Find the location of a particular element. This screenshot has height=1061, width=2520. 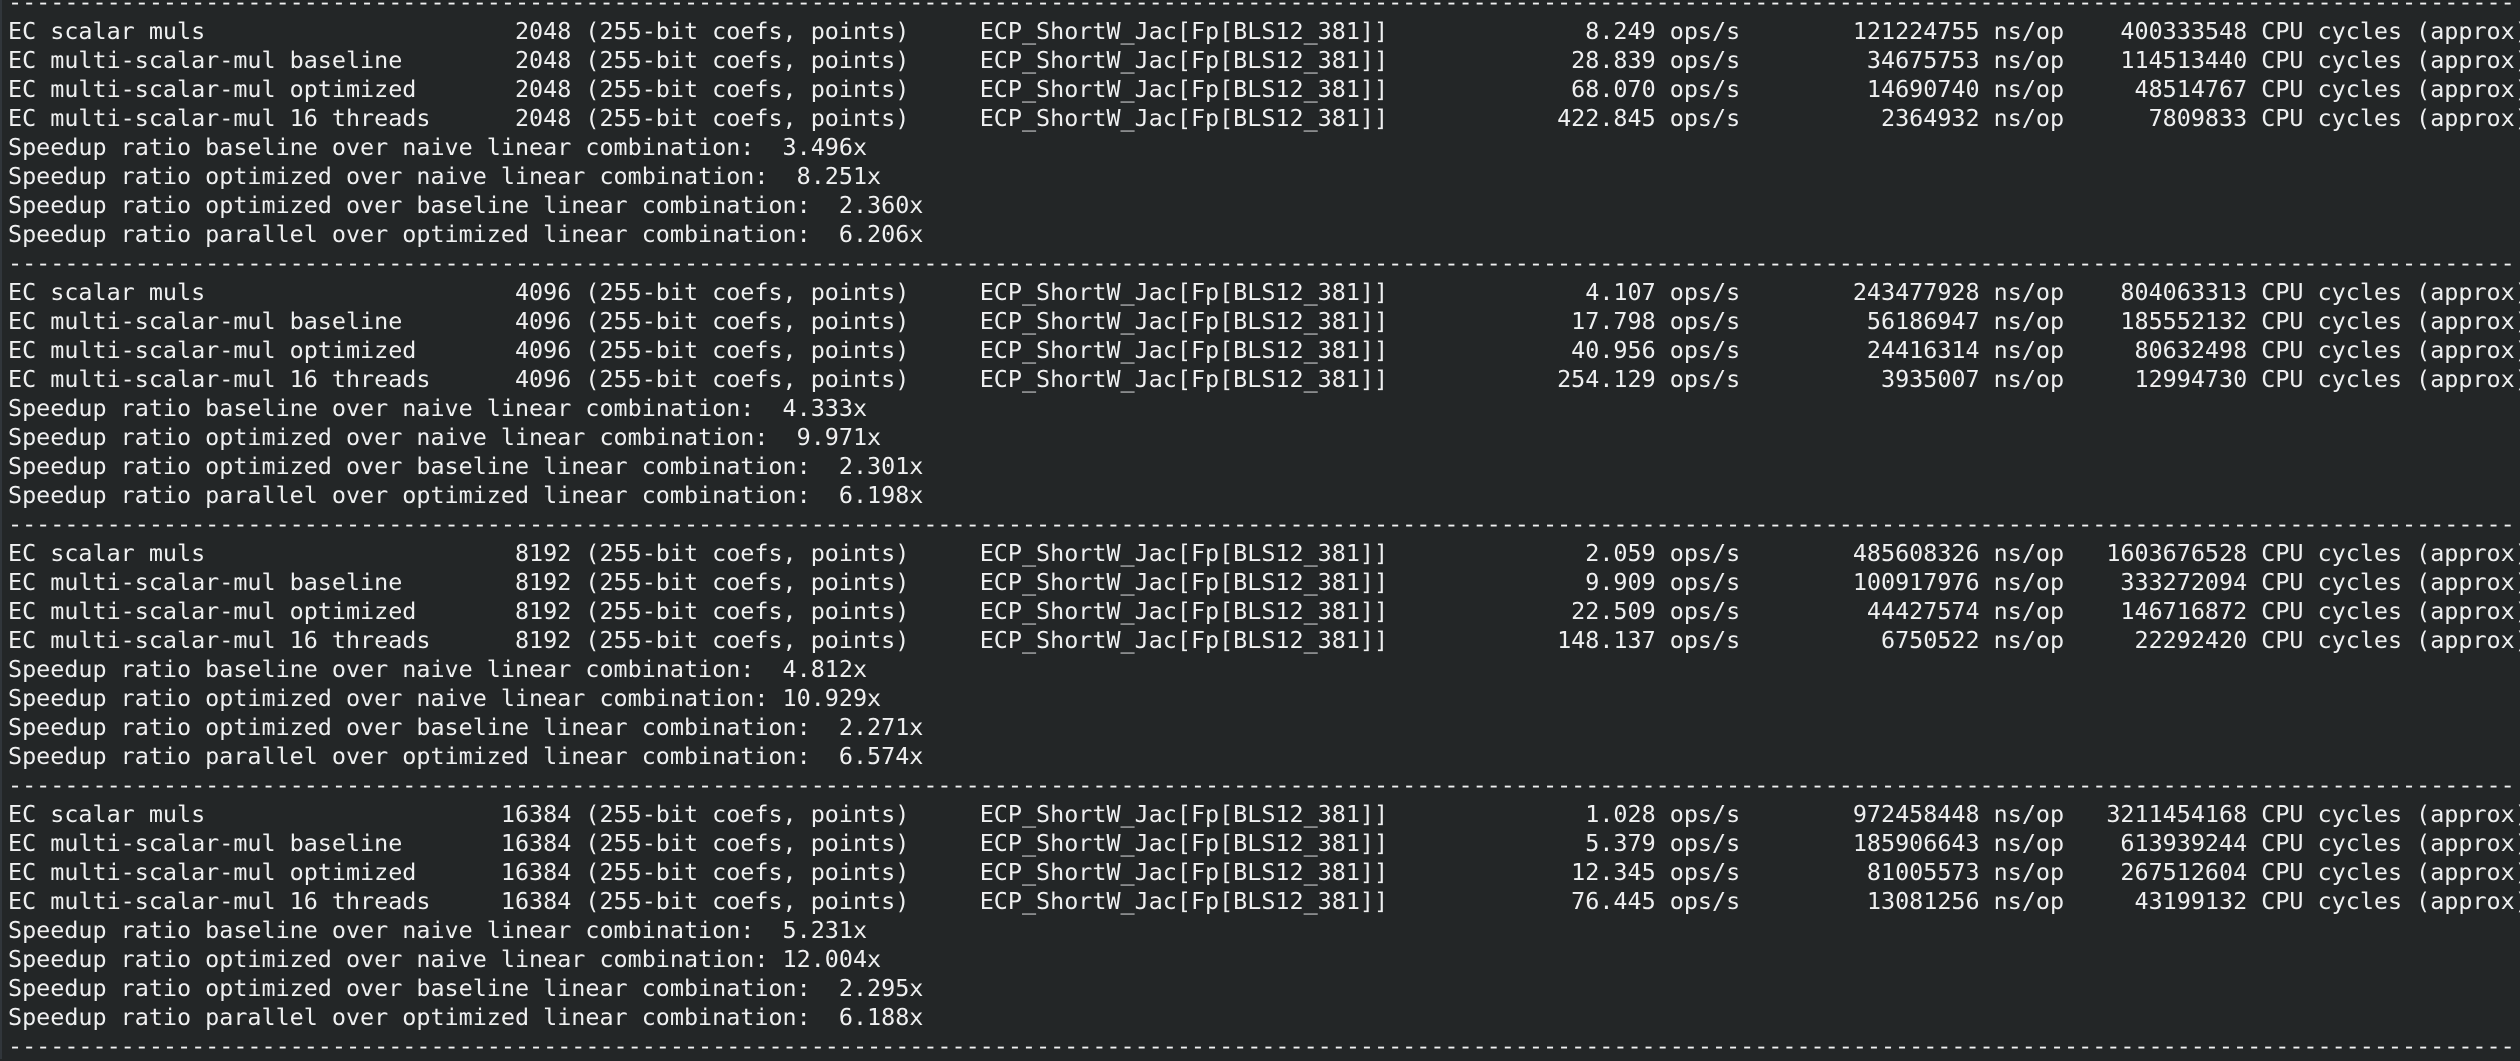

ns-per-op: 185906643 is located at coordinates (1860, 843).